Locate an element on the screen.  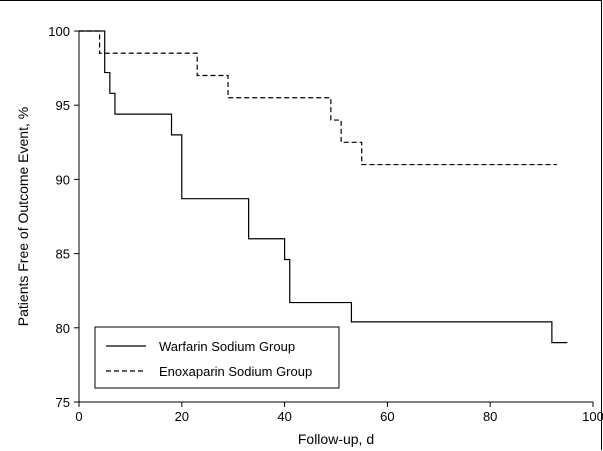
y-tick-label-100: 100 is located at coordinates (59, 31).